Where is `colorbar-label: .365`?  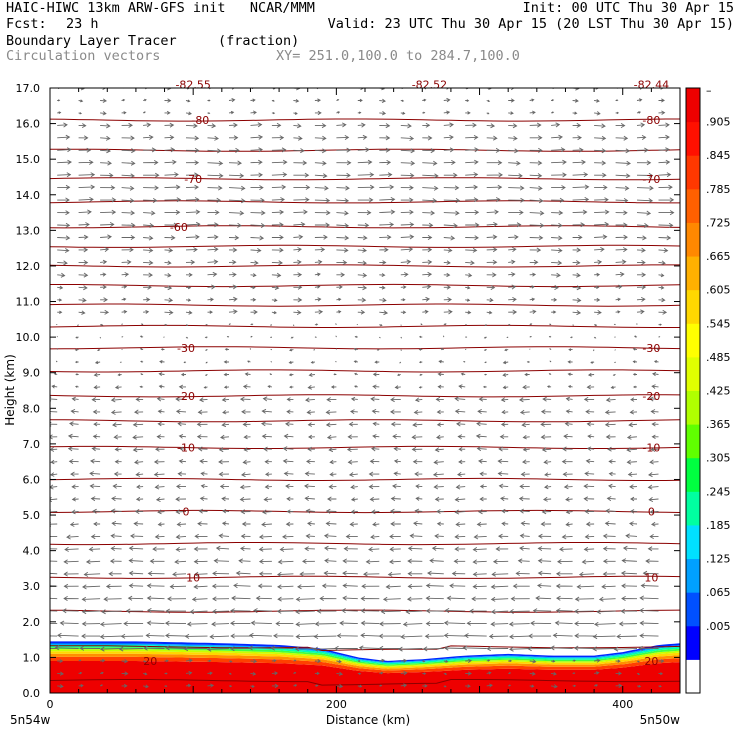
colorbar-label: .365 is located at coordinates (718, 424).